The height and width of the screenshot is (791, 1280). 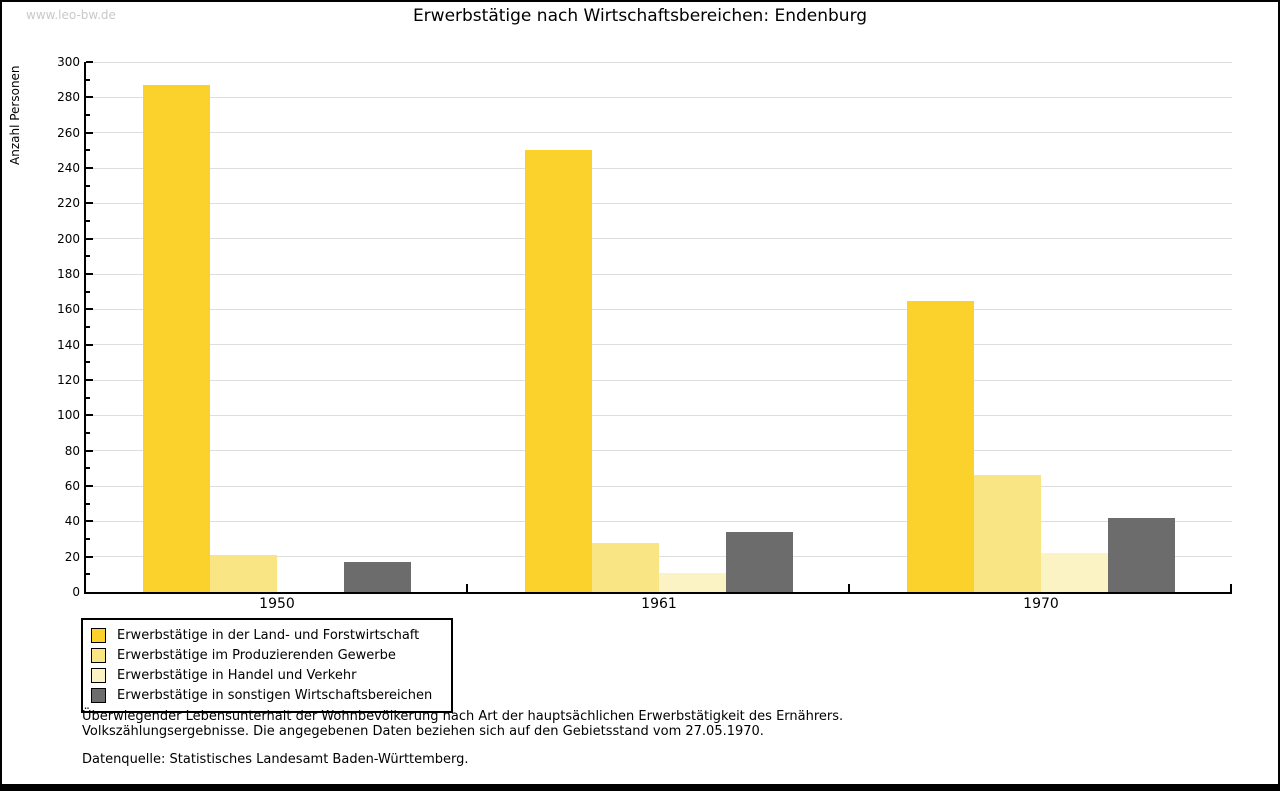 What do you see at coordinates (68, 62) in the screenshot?
I see `y-tick-label: 300` at bounding box center [68, 62].